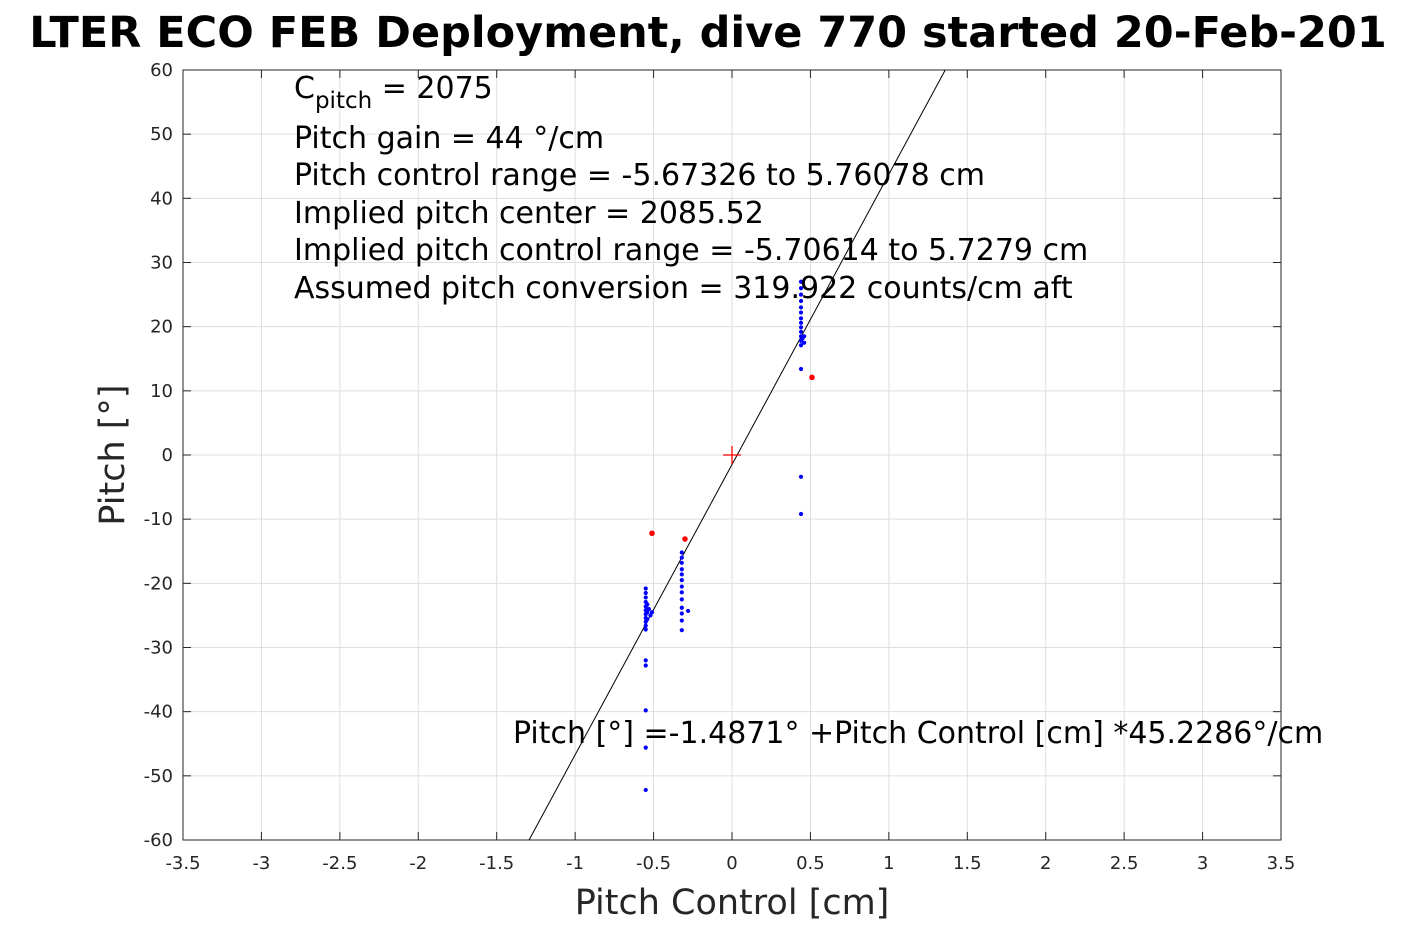  What do you see at coordinates (1202, 863) in the screenshot?
I see `x-tick-label: 3` at bounding box center [1202, 863].